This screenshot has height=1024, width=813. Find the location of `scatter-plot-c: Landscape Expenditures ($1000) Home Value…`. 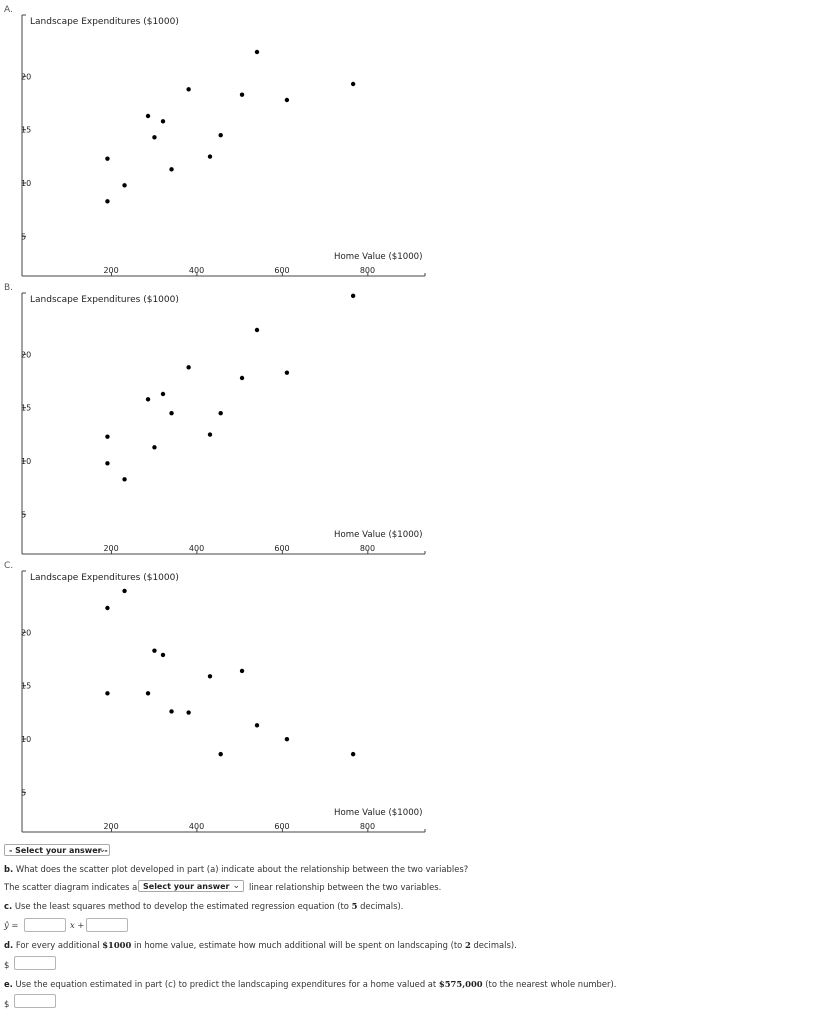

scatter-plot-c: Landscape Expenditures ($1000) Home Value… is located at coordinates (223, 701).